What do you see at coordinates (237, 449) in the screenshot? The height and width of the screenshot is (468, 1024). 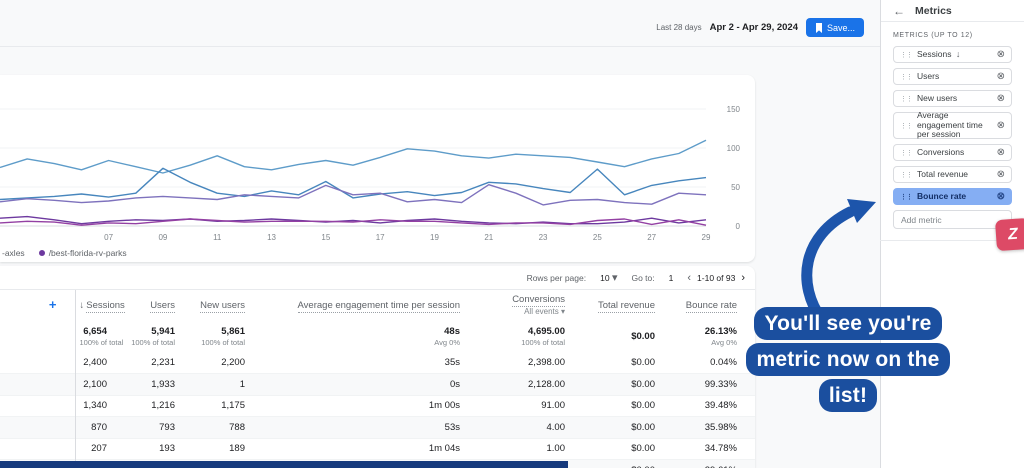 I see `table-cell: 189` at bounding box center [237, 449].